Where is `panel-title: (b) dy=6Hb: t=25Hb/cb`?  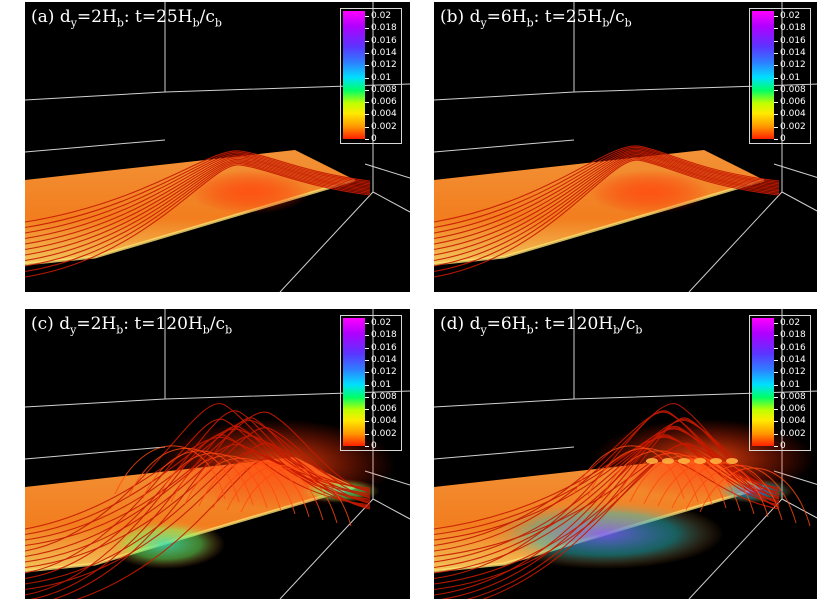 panel-title: (b) dy=6Hb: t=25Hb/cb is located at coordinates (536, 18).